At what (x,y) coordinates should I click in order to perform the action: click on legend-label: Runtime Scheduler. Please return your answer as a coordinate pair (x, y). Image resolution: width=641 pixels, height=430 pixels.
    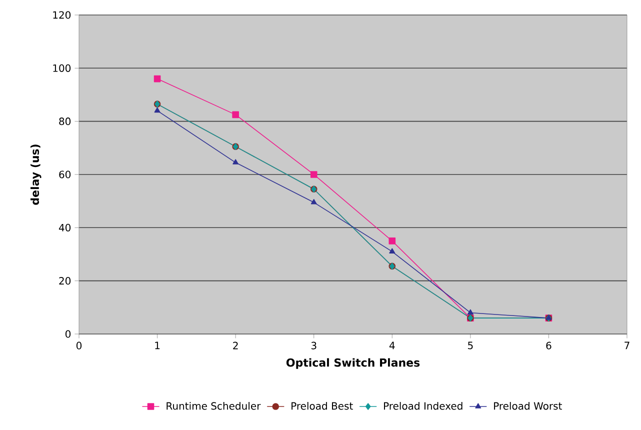
    Looking at the image, I should click on (213, 406).